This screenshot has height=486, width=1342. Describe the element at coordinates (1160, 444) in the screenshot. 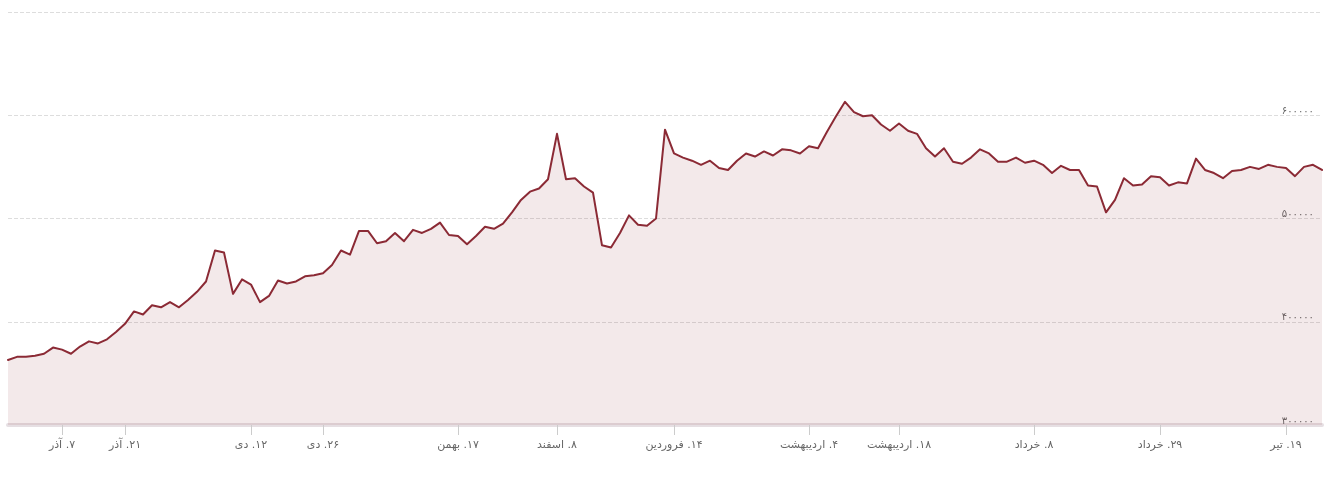

I see `x-tick-label: ۲۹. خرداد` at that location.